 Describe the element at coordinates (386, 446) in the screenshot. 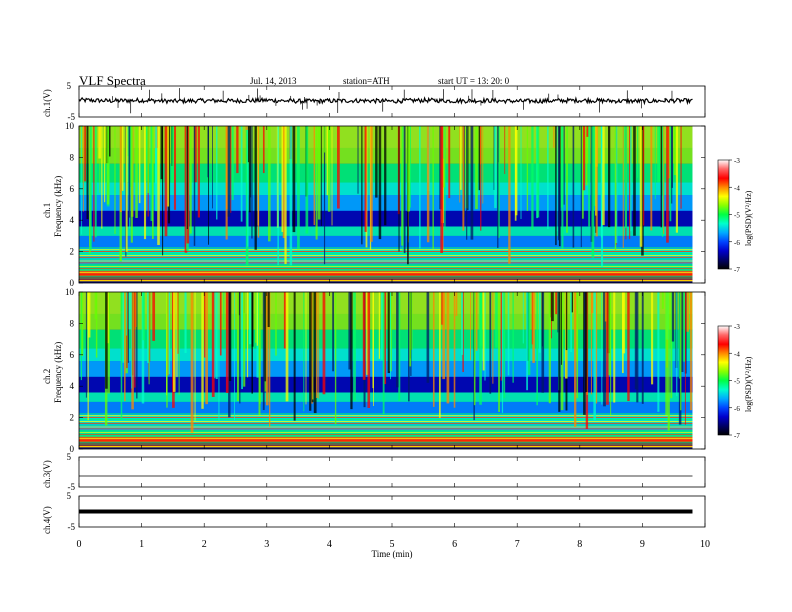

I see `ch2-low-band-yellow` at that location.